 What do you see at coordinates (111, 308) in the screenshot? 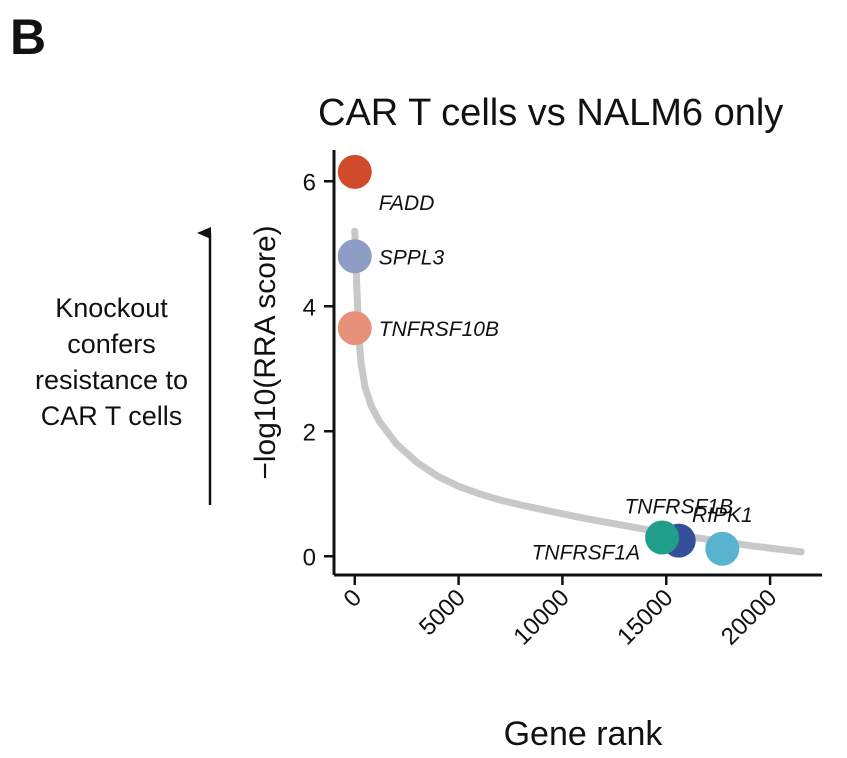
I see `annotation-line: Knockout` at bounding box center [111, 308].